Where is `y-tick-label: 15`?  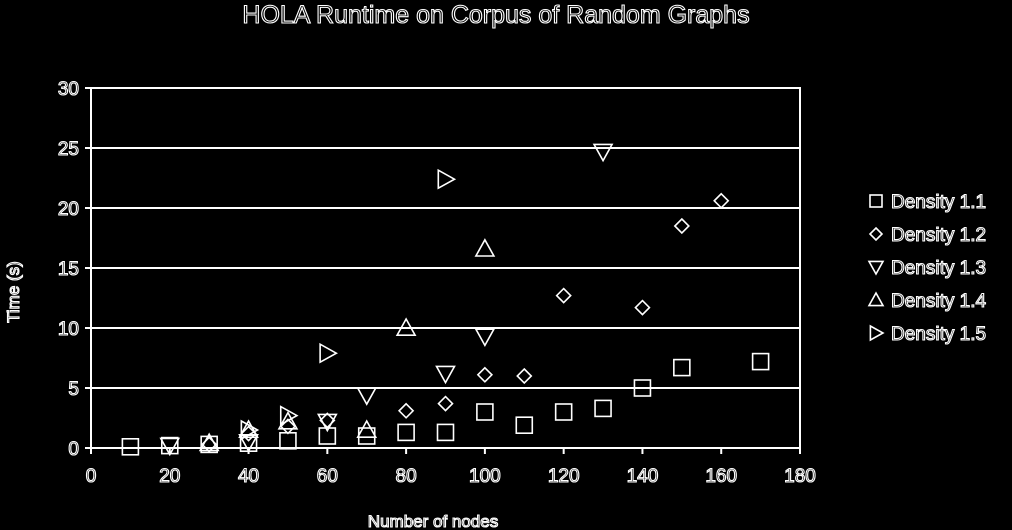
y-tick-label: 15 is located at coordinates (68, 269).